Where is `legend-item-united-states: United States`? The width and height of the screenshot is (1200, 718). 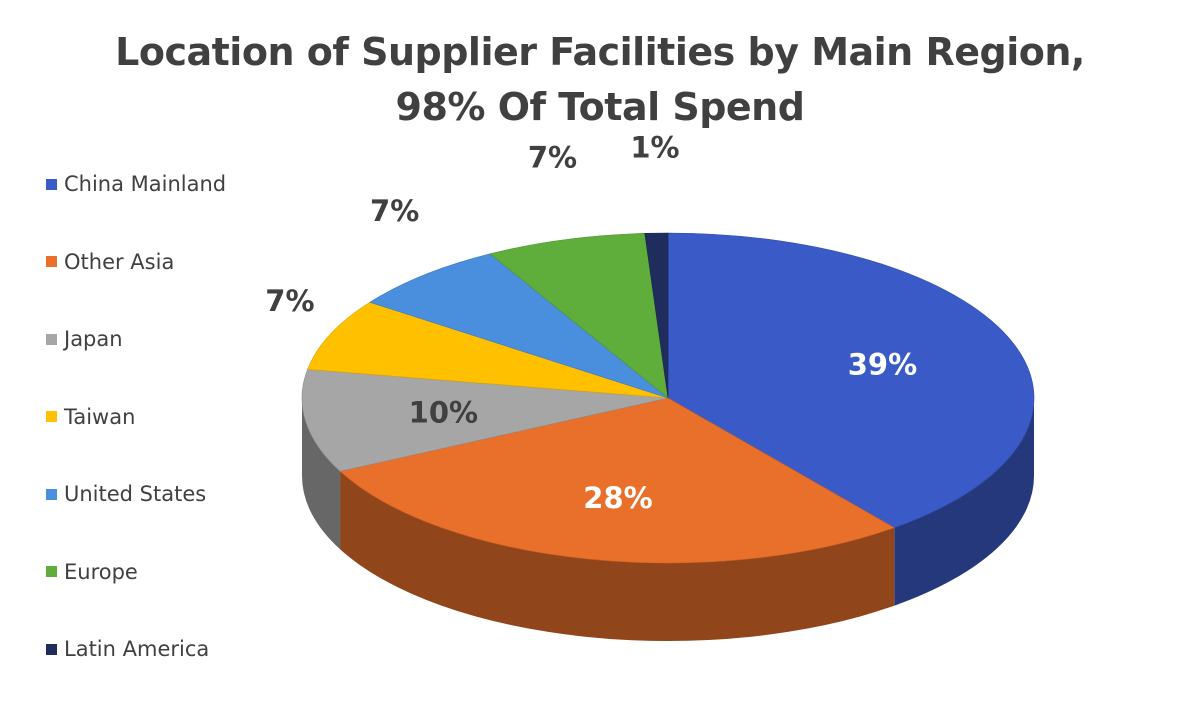
legend-item-united-states: United States is located at coordinates (126, 494).